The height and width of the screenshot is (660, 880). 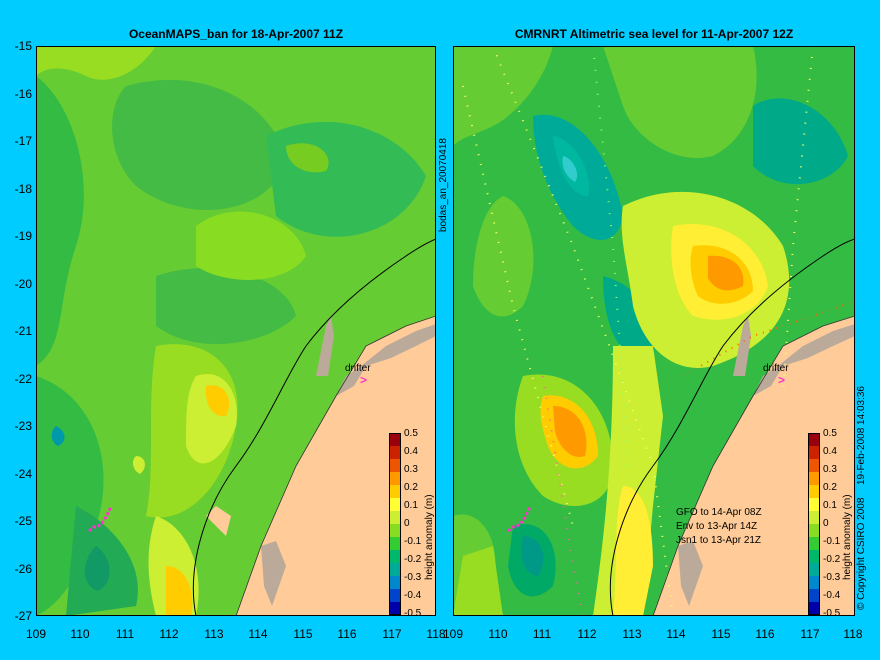 I want to click on satellite-note-env: Env to 13-Apr 14Z, so click(x=717, y=526).